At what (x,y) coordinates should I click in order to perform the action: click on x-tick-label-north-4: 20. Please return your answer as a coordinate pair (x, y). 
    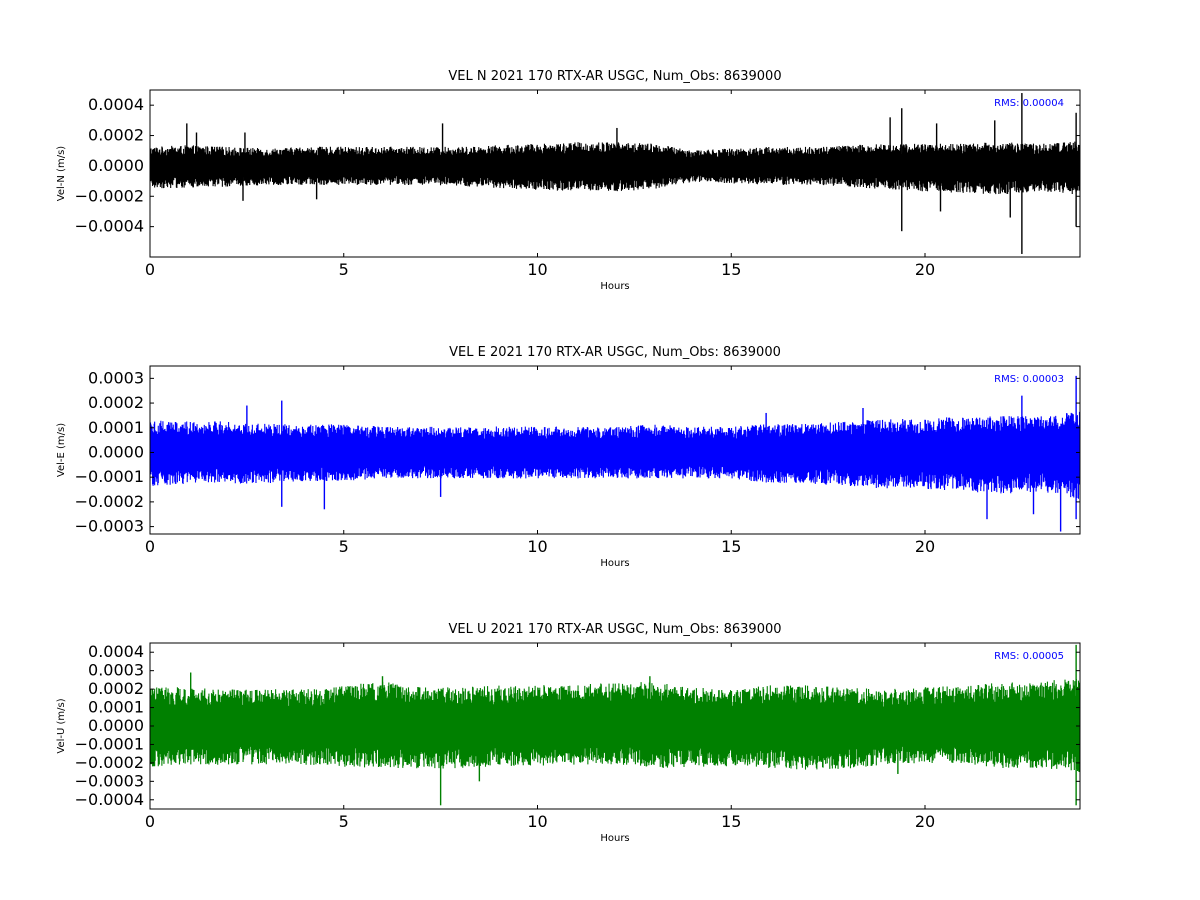
    Looking at the image, I should click on (925, 269).